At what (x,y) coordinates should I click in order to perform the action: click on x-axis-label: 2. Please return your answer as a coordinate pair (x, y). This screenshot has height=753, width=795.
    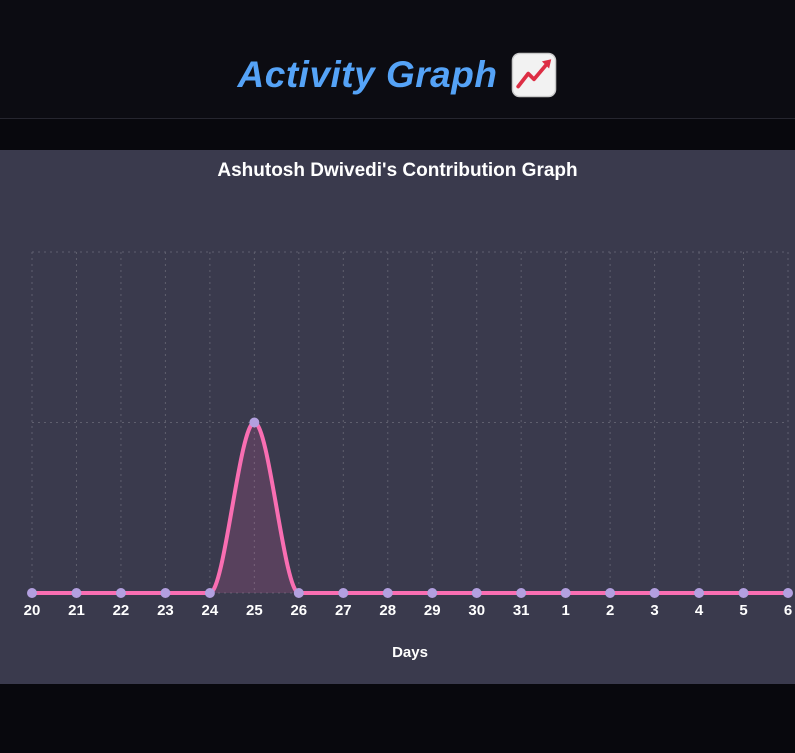
    Looking at the image, I should click on (610, 610).